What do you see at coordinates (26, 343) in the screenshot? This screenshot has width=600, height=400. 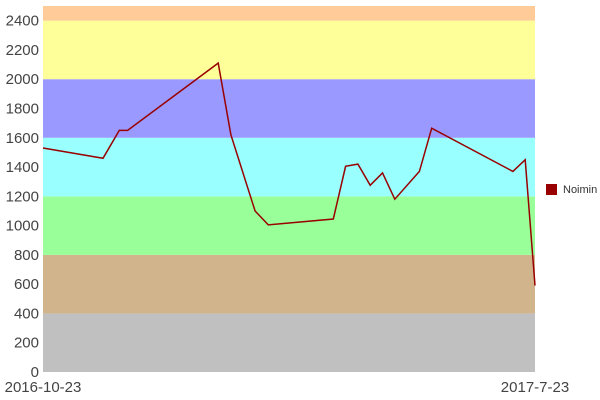 I see `y-tick-label: 200` at bounding box center [26, 343].